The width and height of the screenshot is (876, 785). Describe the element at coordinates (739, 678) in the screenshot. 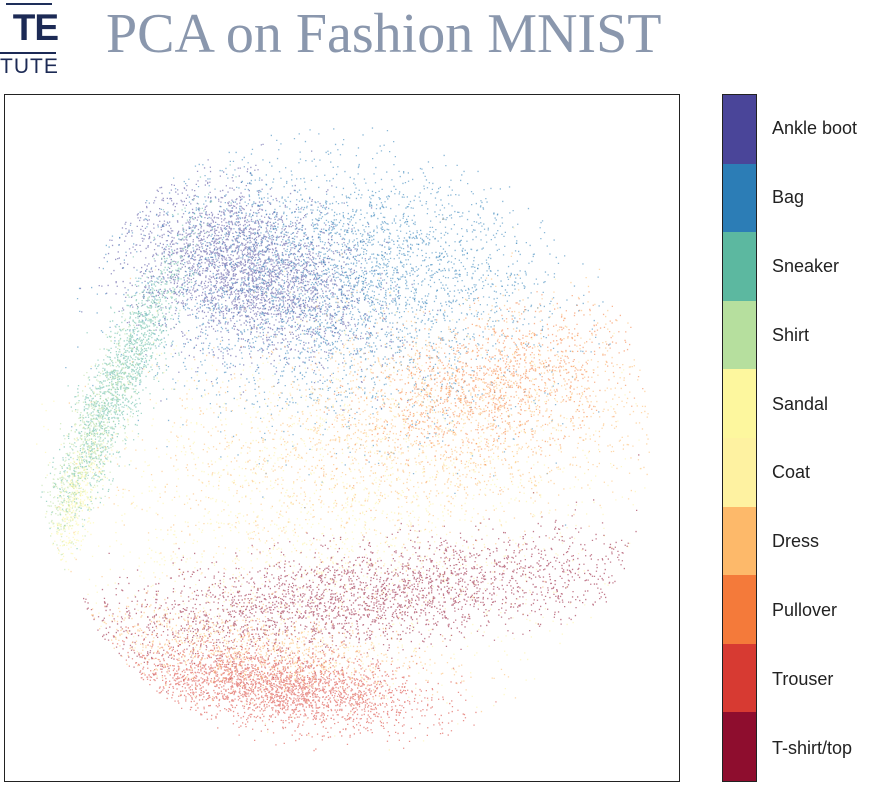

I see `colorbar-segment-trouser` at that location.